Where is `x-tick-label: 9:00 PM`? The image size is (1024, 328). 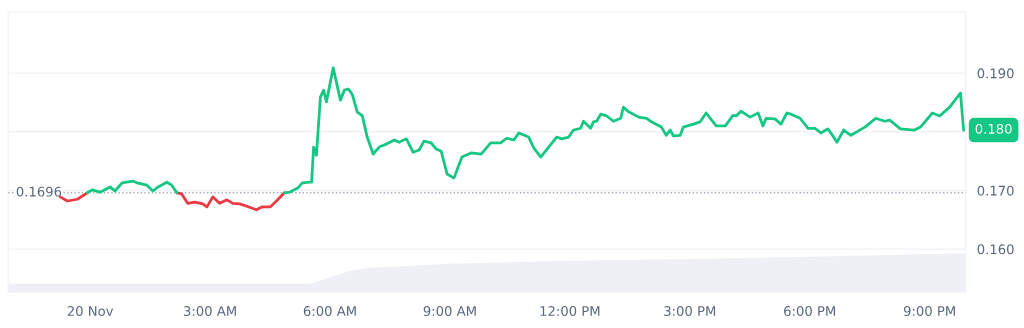 x-tick-label: 9:00 PM is located at coordinates (929, 311).